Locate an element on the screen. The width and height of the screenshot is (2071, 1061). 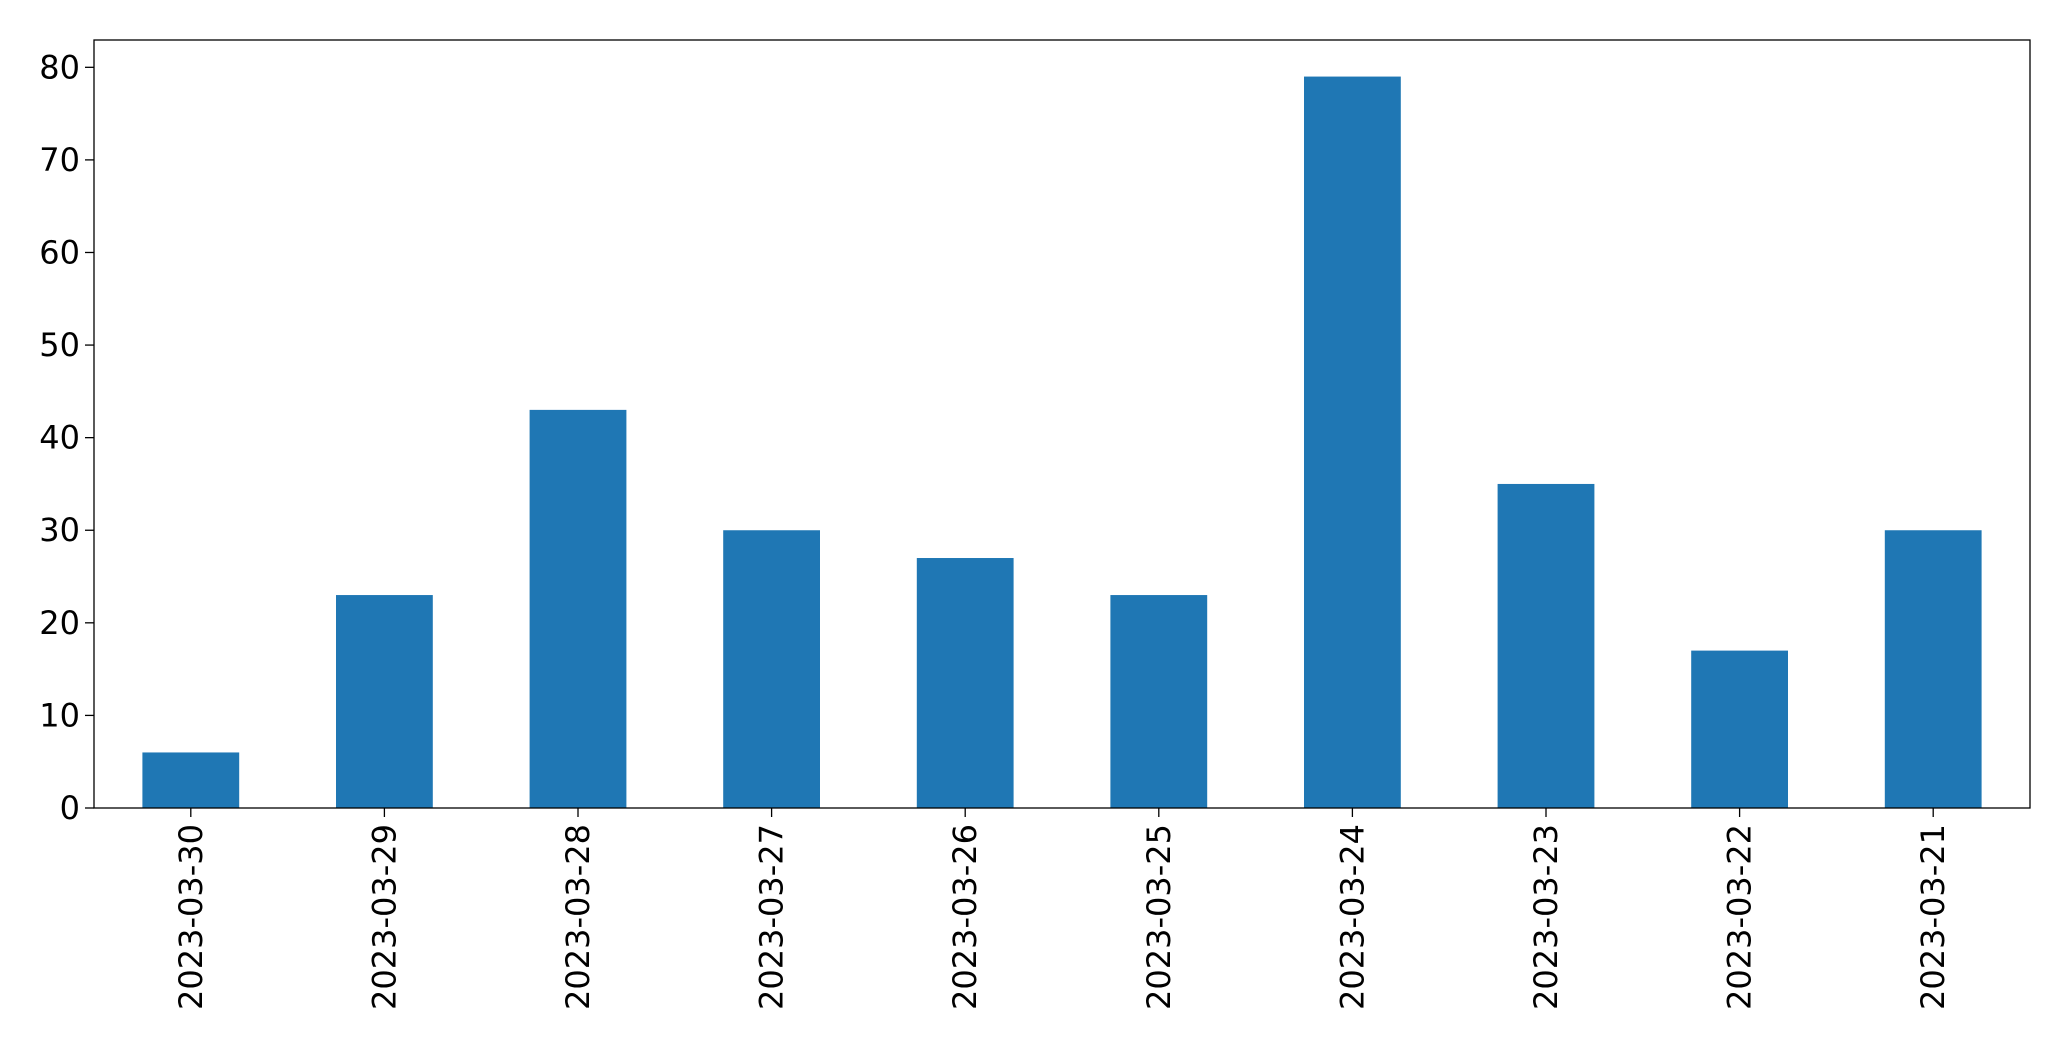
y-tick-label: 70 is located at coordinates (59, 160).